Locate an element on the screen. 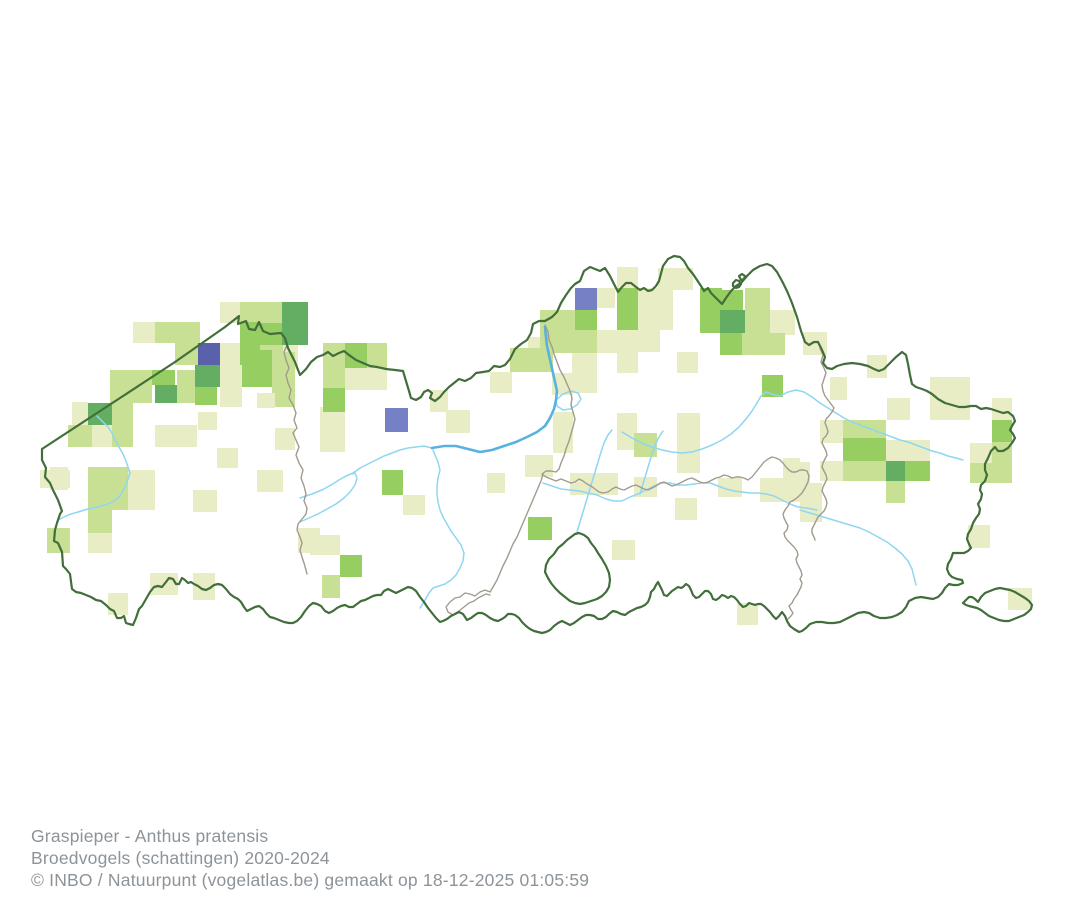  caption-period: Broedvogels (schattingen) 2020-2024 is located at coordinates (180, 858).